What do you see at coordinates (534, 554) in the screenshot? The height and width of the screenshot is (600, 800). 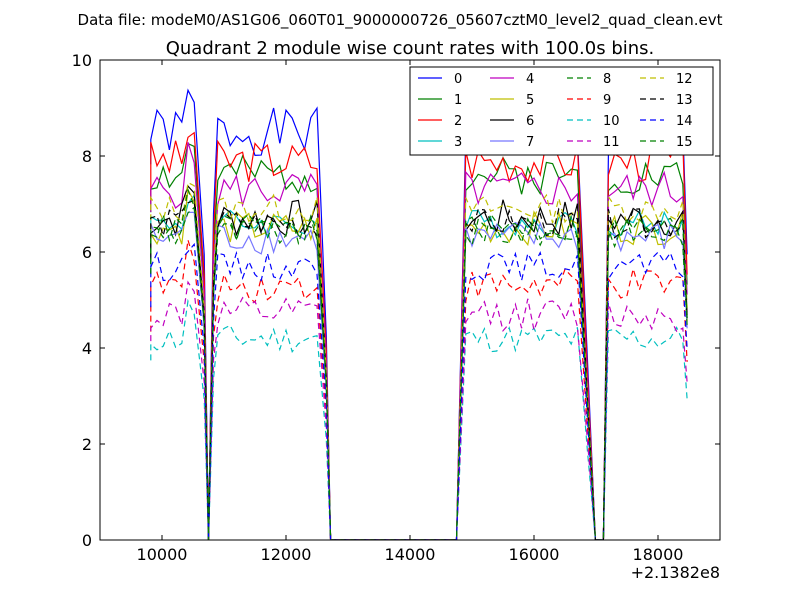 I see `x-tick-label-3: 16000` at bounding box center [534, 554].